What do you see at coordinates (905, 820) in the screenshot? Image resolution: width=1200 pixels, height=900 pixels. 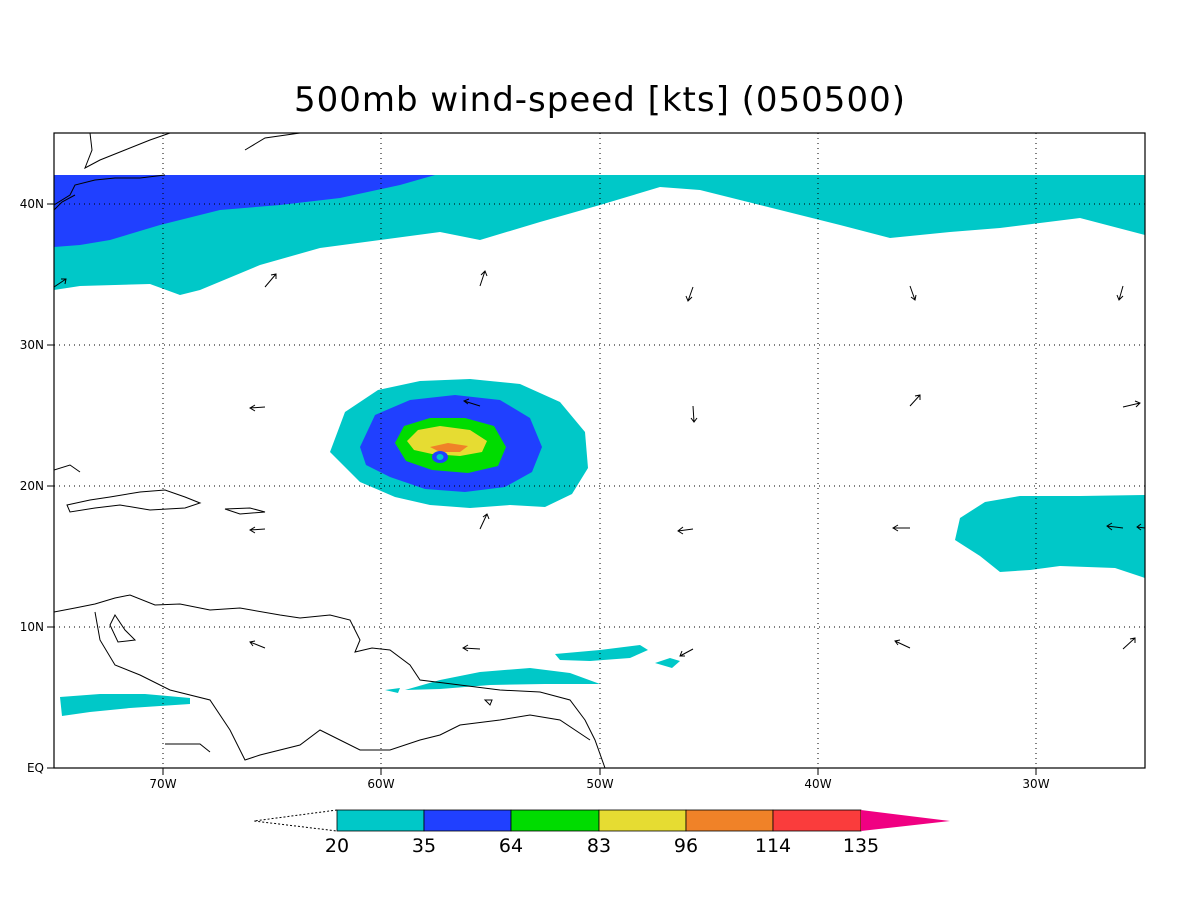 I see `colorbar-high-triangle` at bounding box center [905, 820].